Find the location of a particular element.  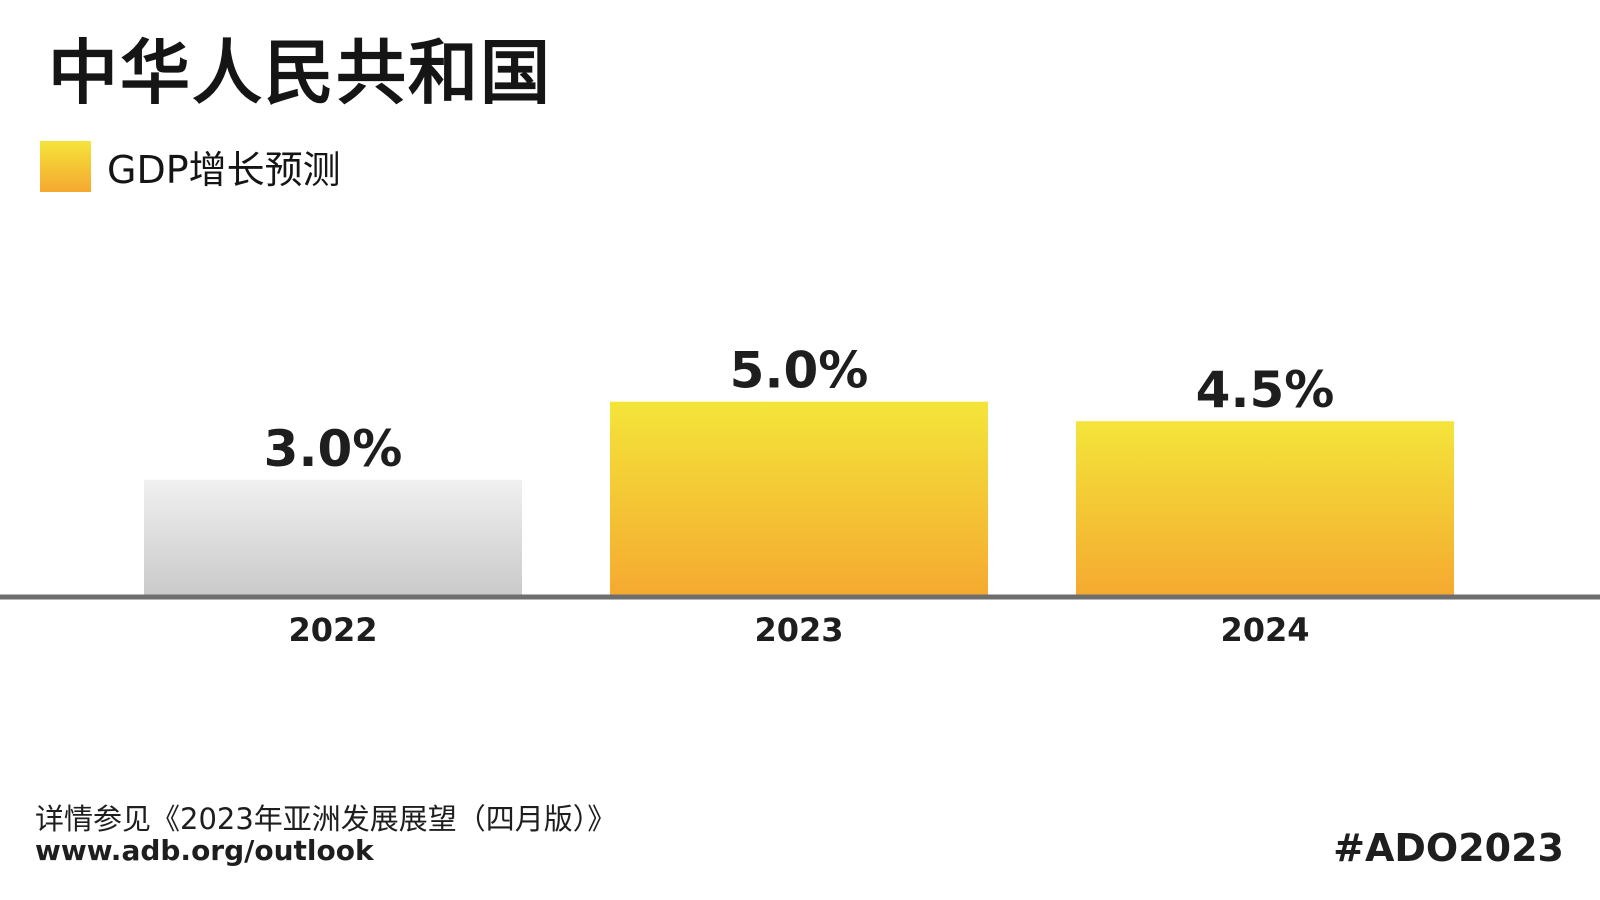

x-tick-label-2022: 2022 is located at coordinates (332, 630).